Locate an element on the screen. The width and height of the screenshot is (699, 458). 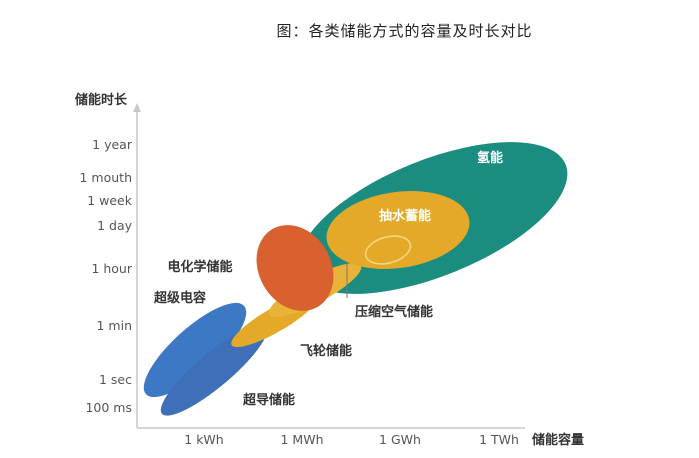
y-tick-label: 1 hour is located at coordinates (111, 268).